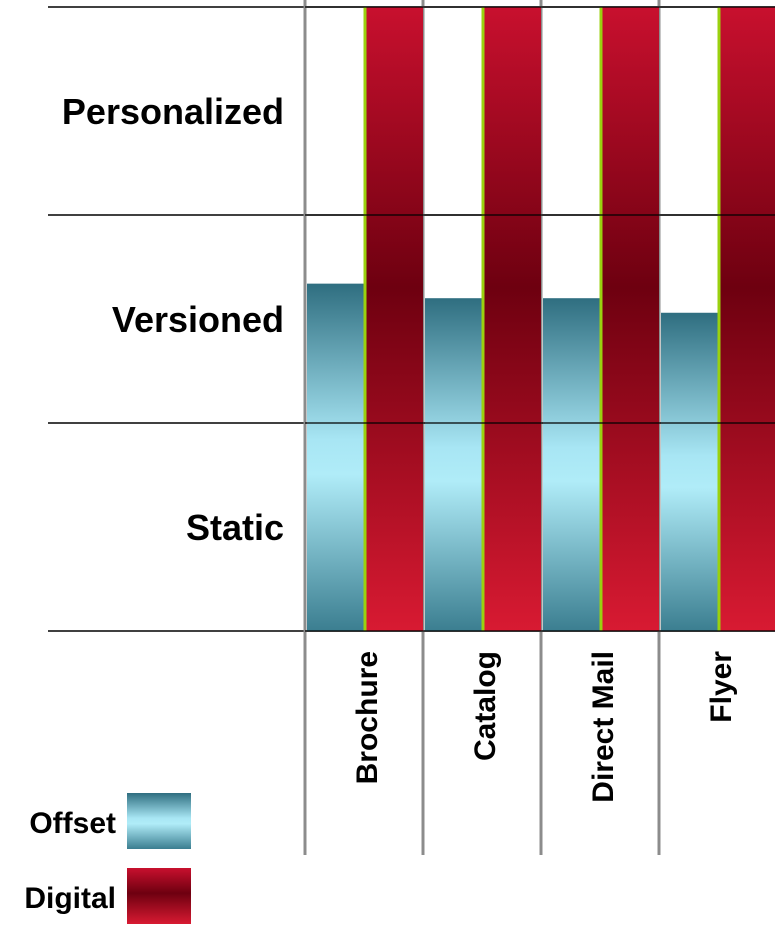  I want to click on y-level-label: Static, so click(235, 527).